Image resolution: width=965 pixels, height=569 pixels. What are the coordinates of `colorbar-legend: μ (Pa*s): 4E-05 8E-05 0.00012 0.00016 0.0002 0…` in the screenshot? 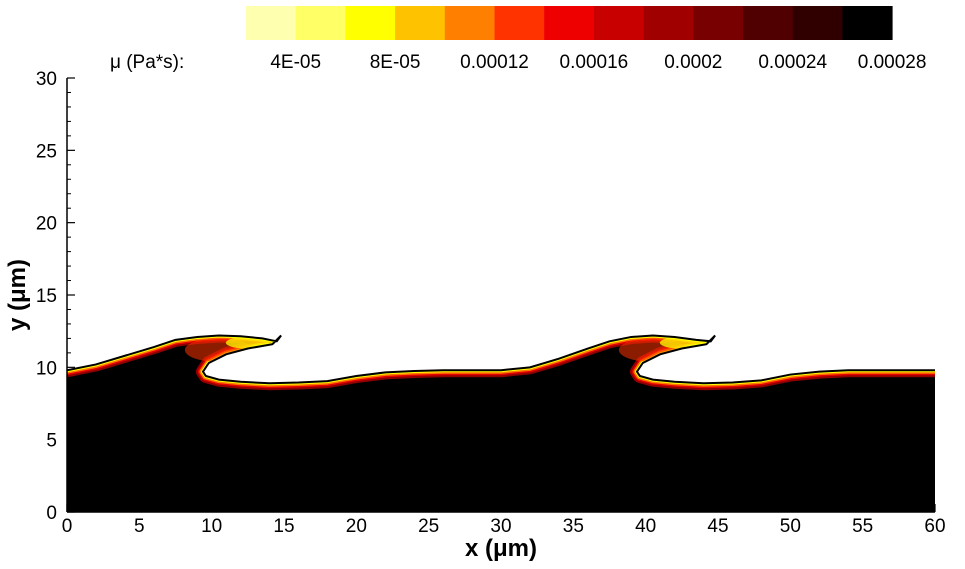 It's located at (518, 39).